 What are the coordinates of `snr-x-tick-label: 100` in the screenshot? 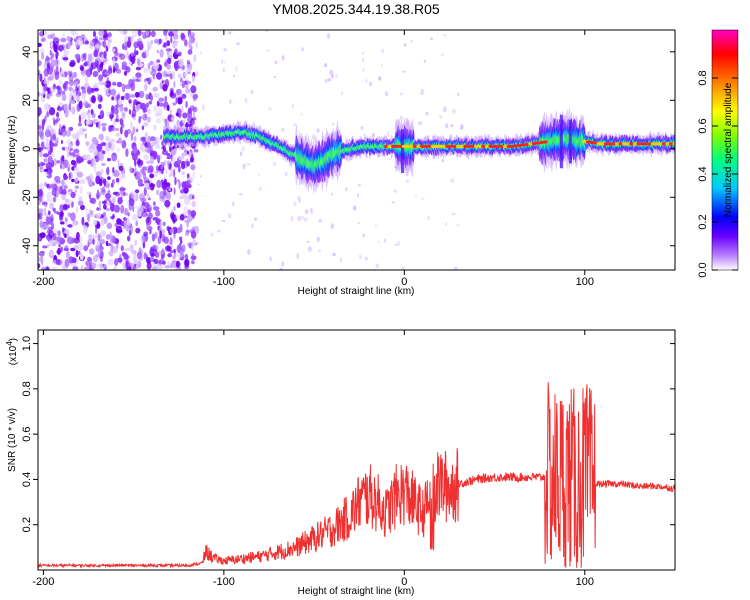 It's located at (585, 582).